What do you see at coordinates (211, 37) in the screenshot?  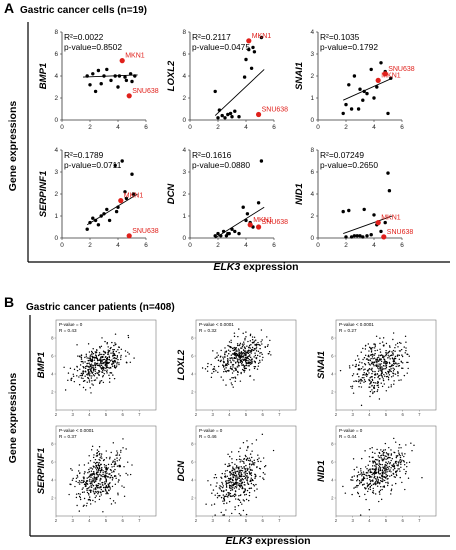 I see `r-squared-label: R²=0.2117` at bounding box center [211, 37].